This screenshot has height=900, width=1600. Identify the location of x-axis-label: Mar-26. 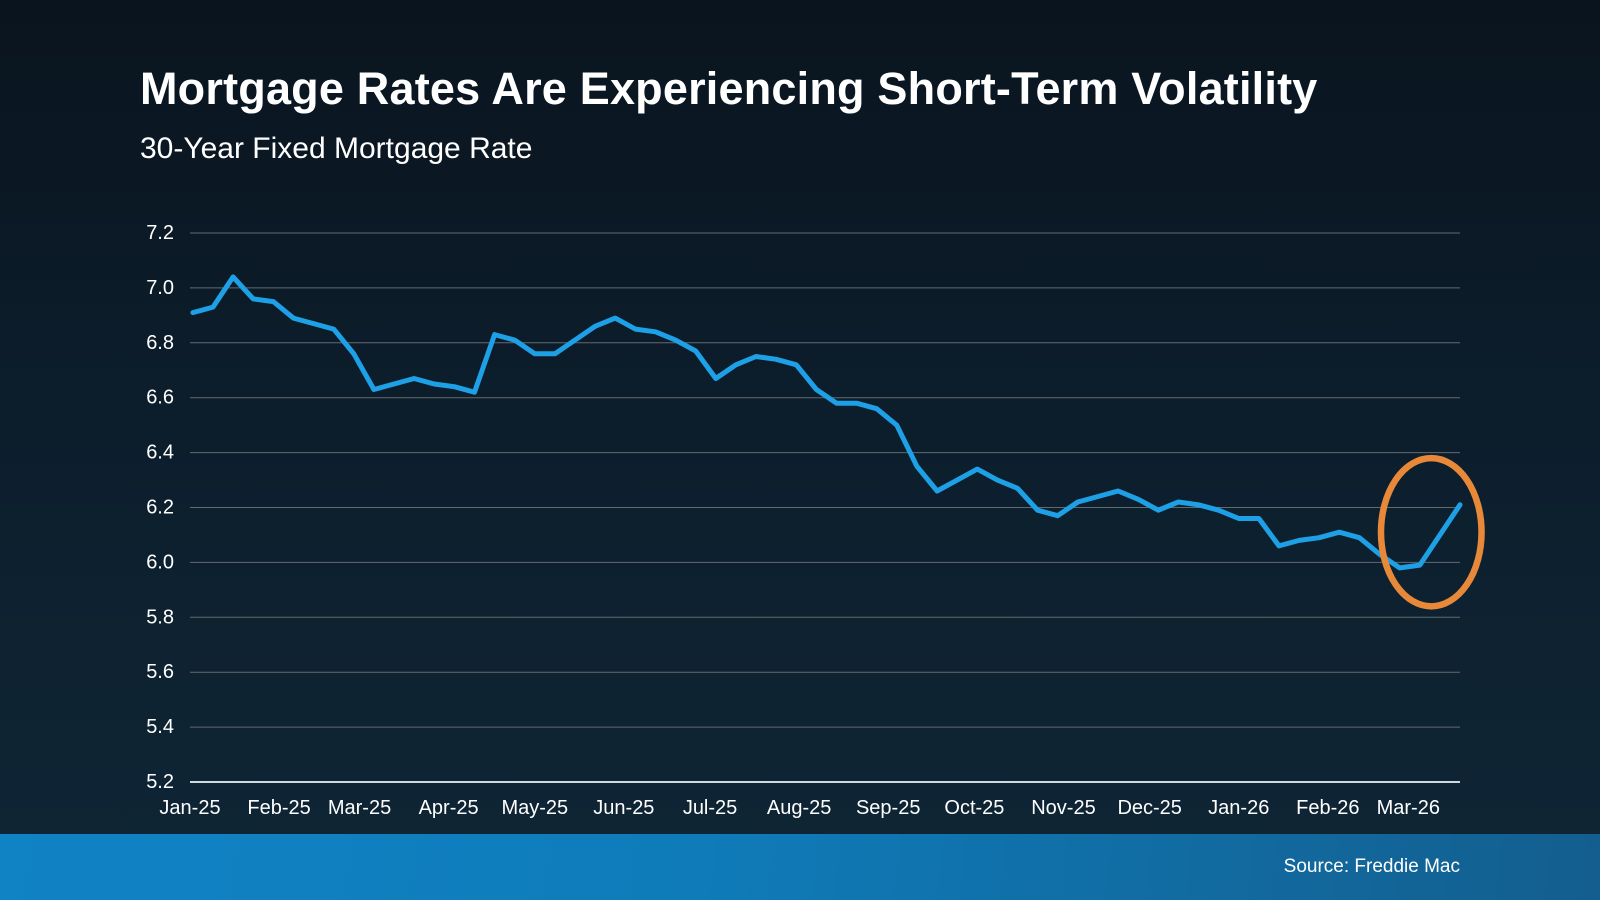
(1408, 808).